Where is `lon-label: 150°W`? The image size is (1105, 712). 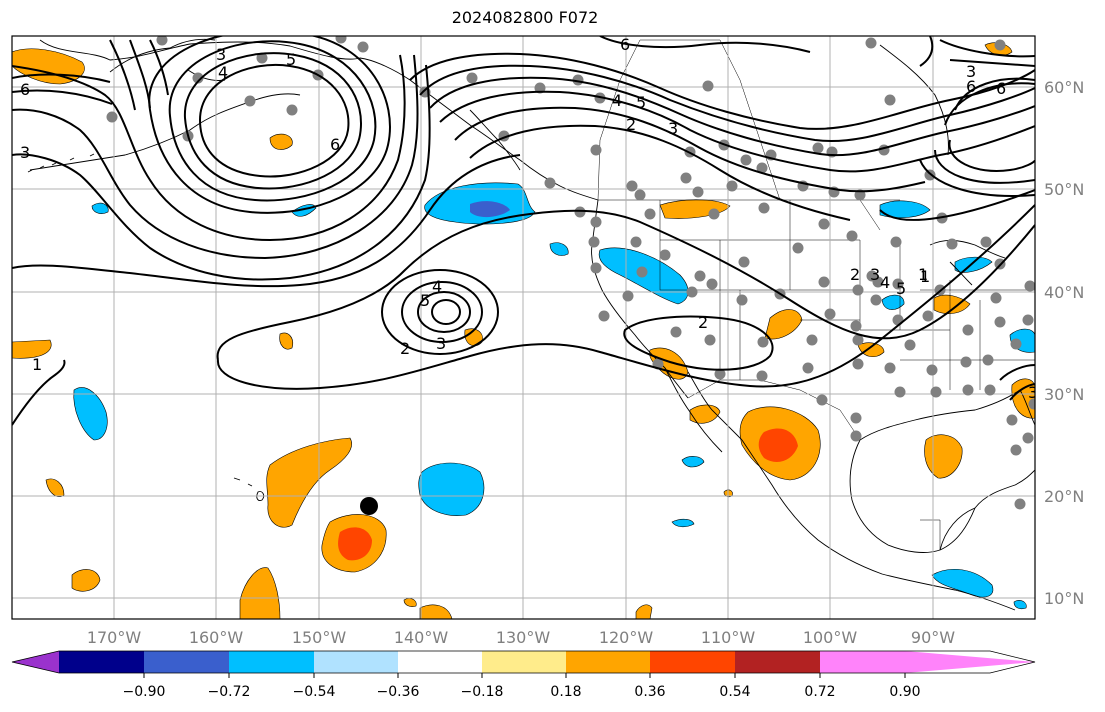 lon-label: 150°W is located at coordinates (319, 637).